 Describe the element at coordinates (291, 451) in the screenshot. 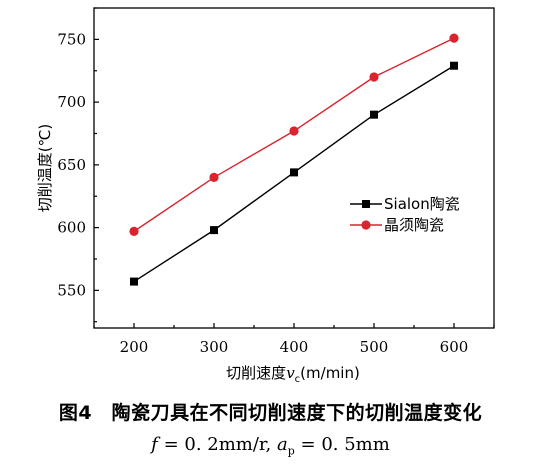

I see `depth-subscript: p` at that location.